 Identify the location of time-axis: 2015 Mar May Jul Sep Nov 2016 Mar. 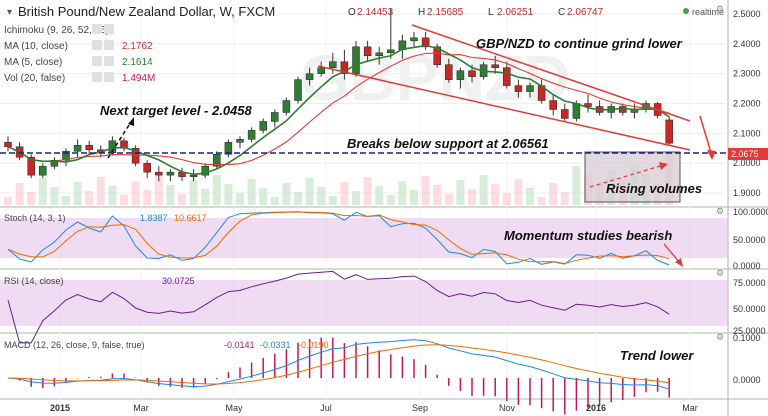
(374, 408).